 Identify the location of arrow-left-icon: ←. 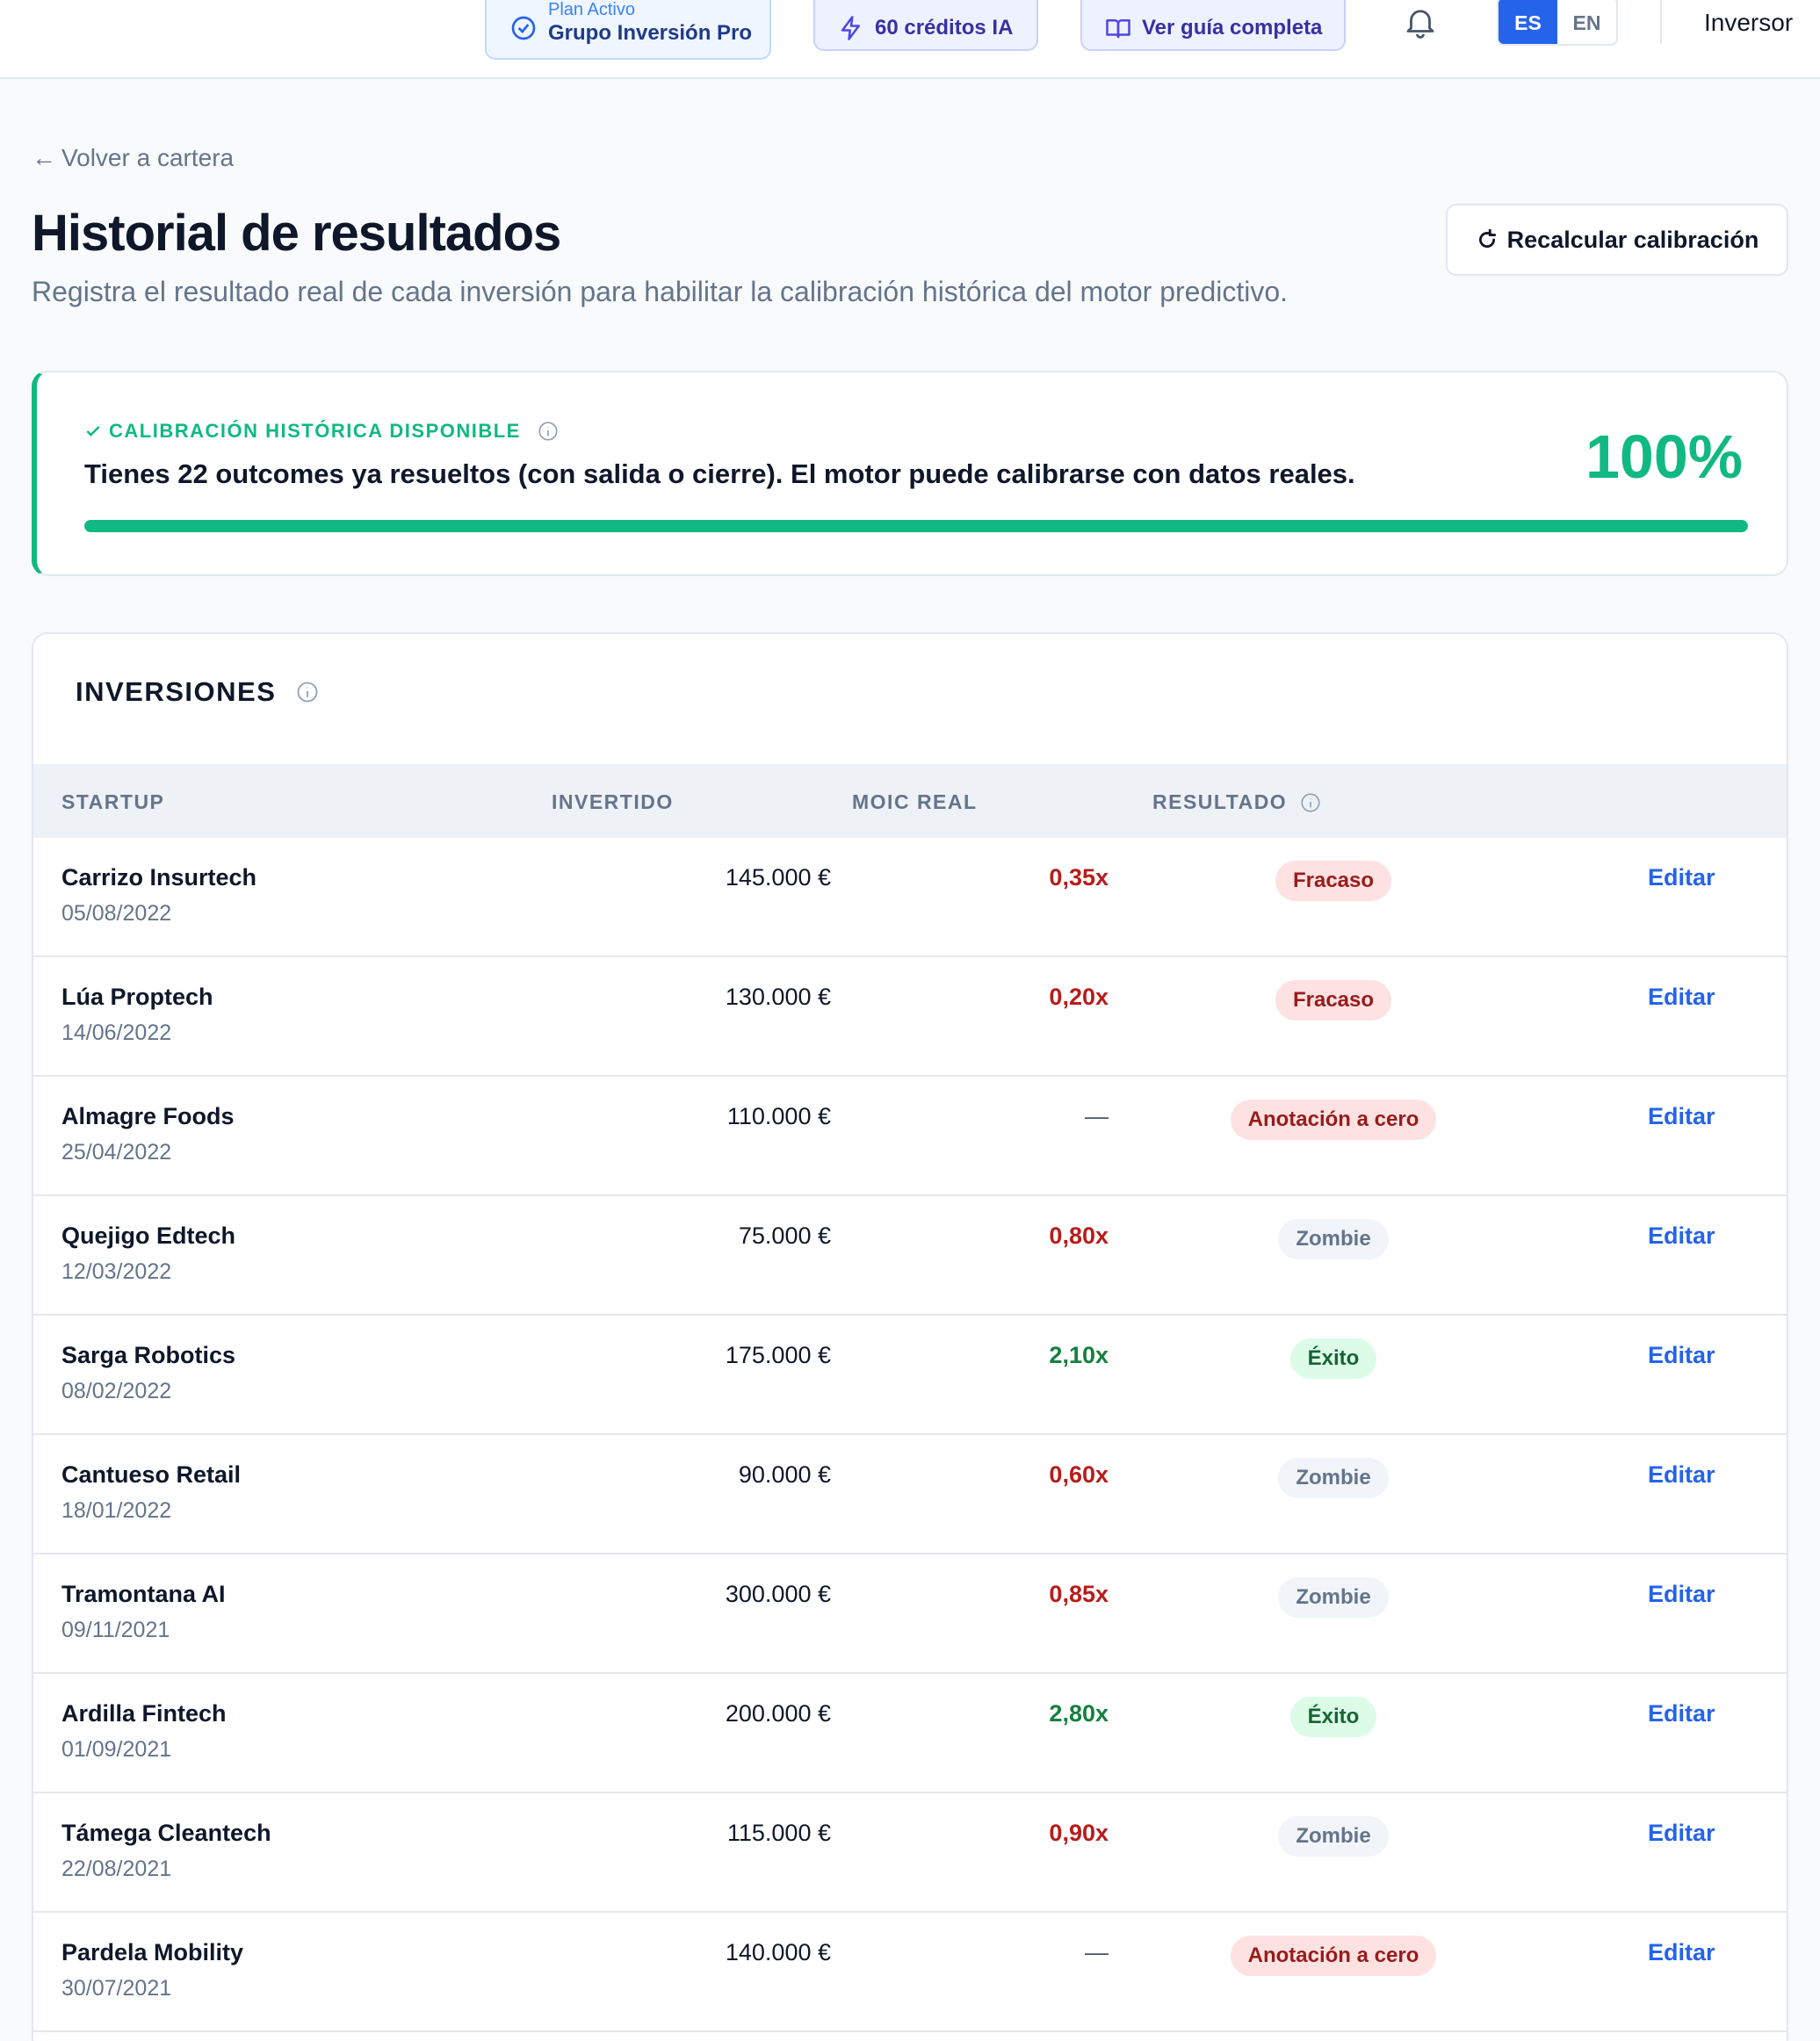
(44, 157).